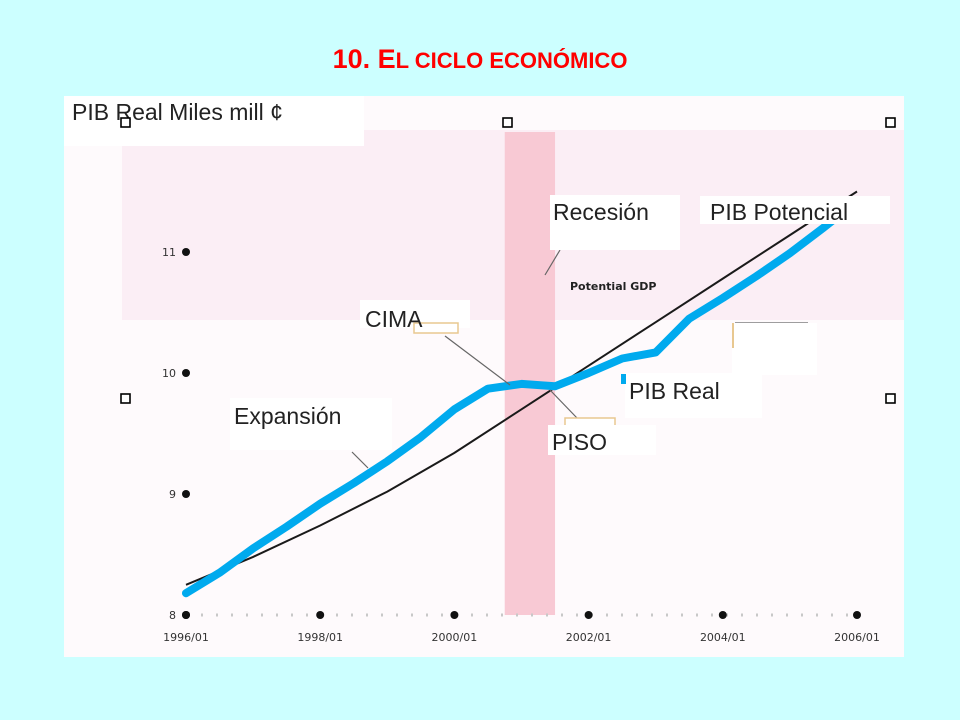  What do you see at coordinates (774, 349) in the screenshot?
I see `annotation-box-pib-real-tag` at bounding box center [774, 349].